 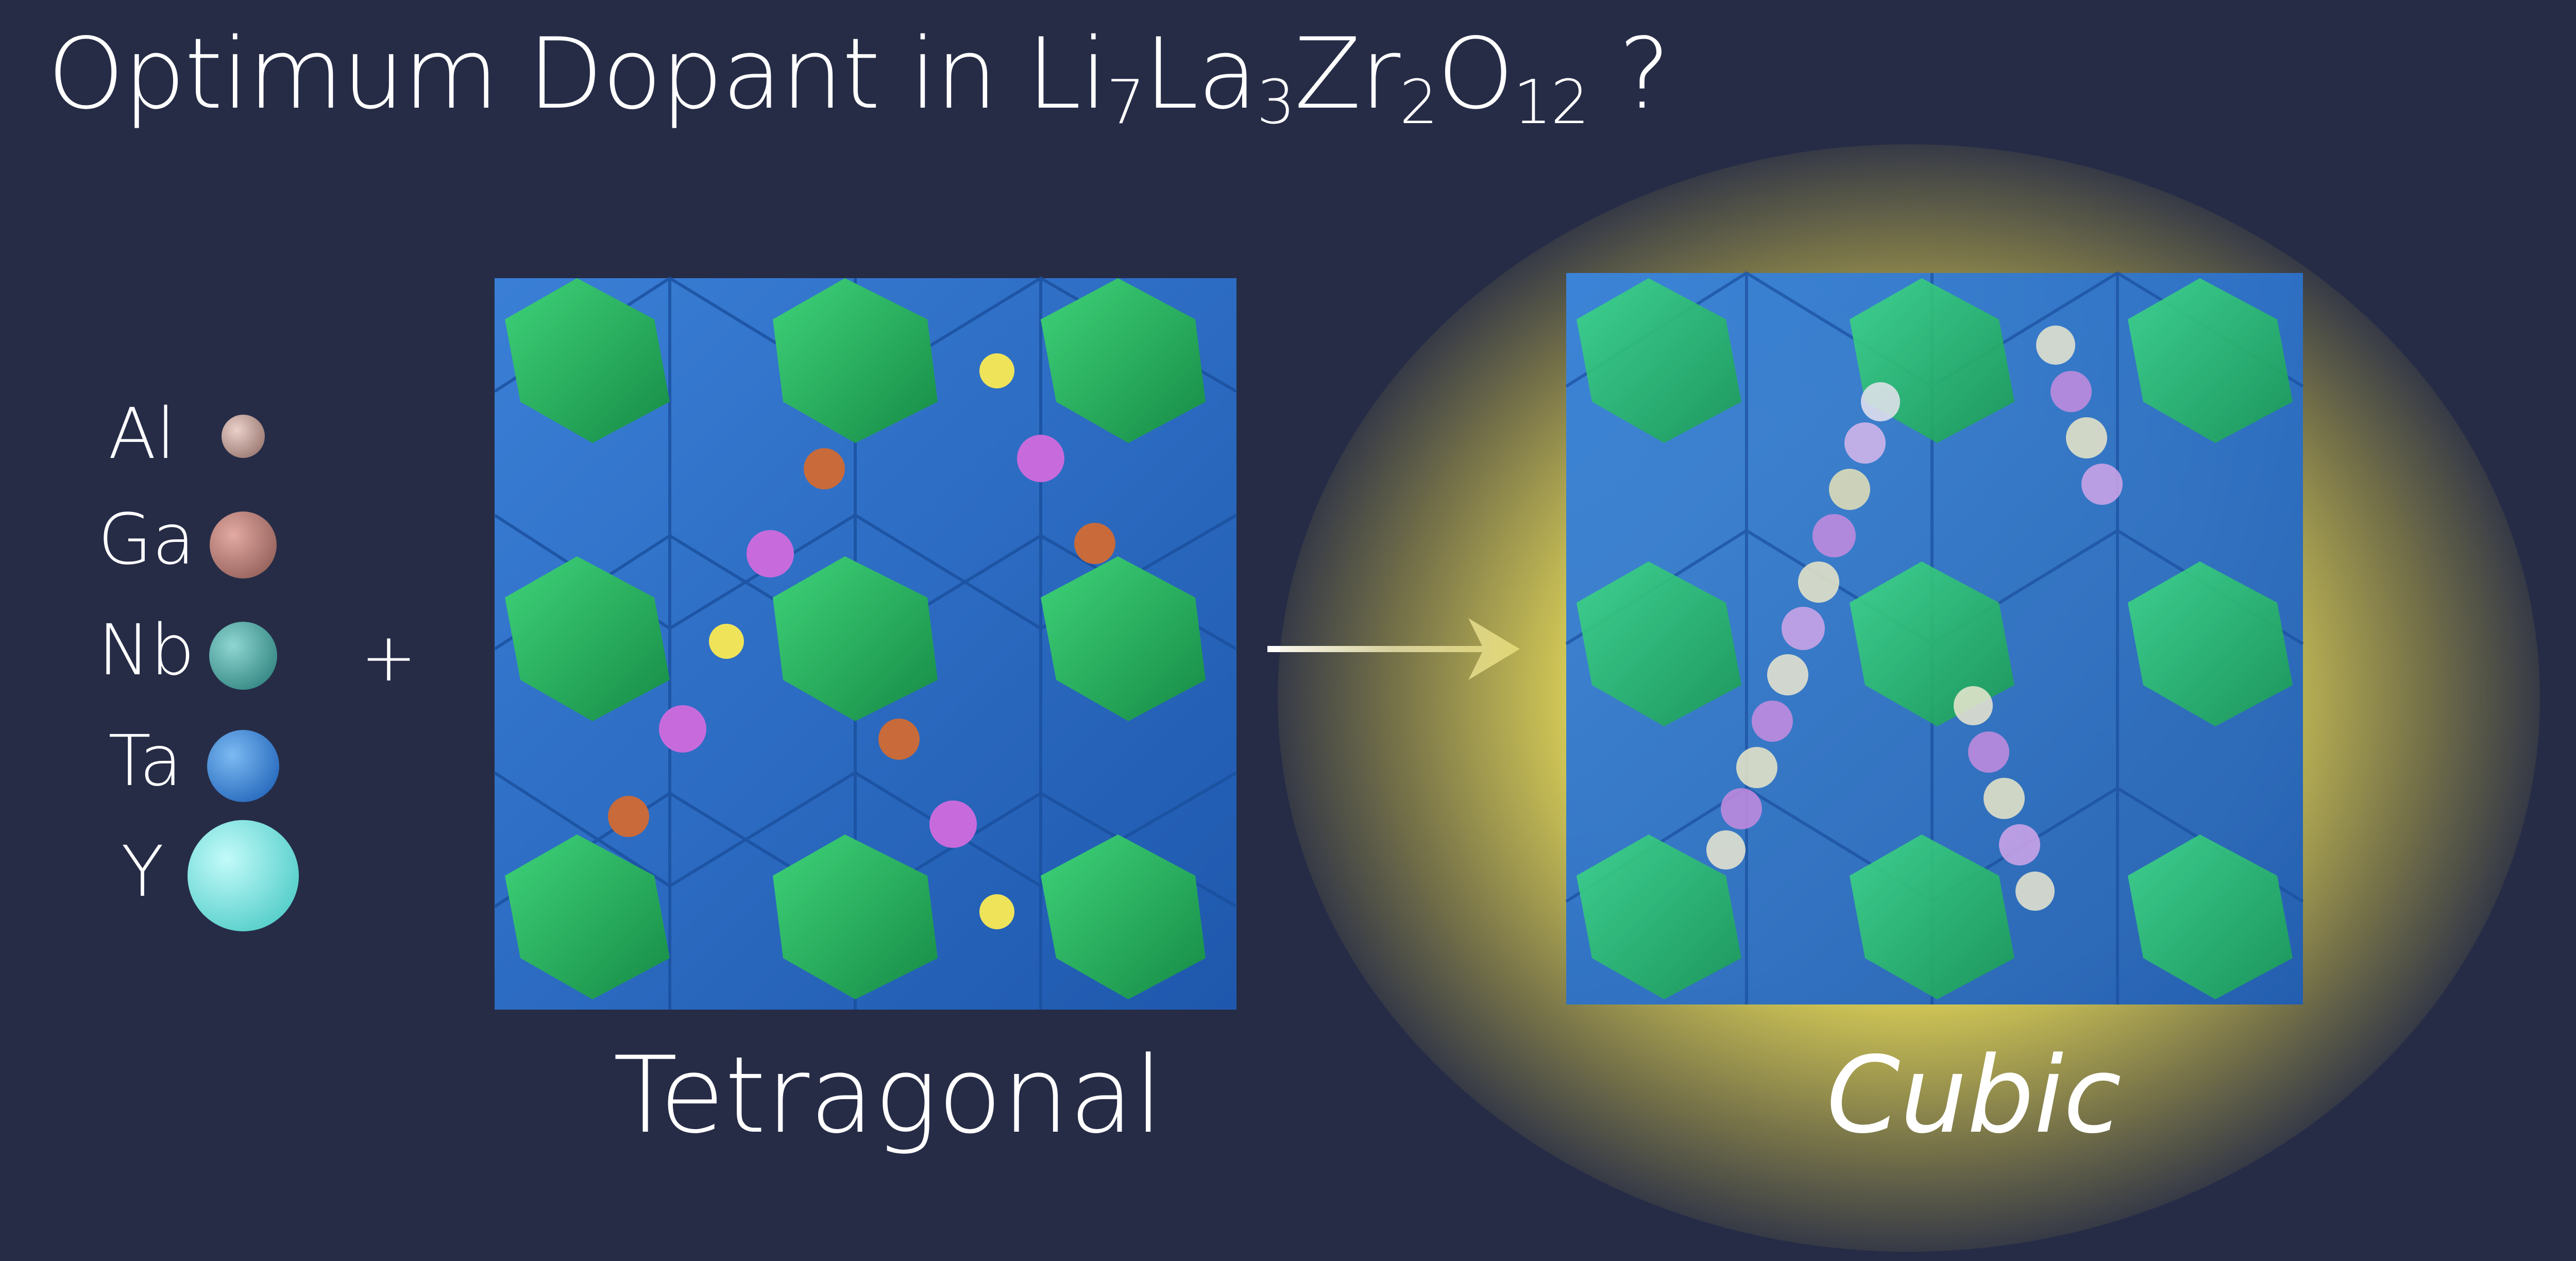 I want to click on legend-label-ta: Ta, so click(x=145, y=761).